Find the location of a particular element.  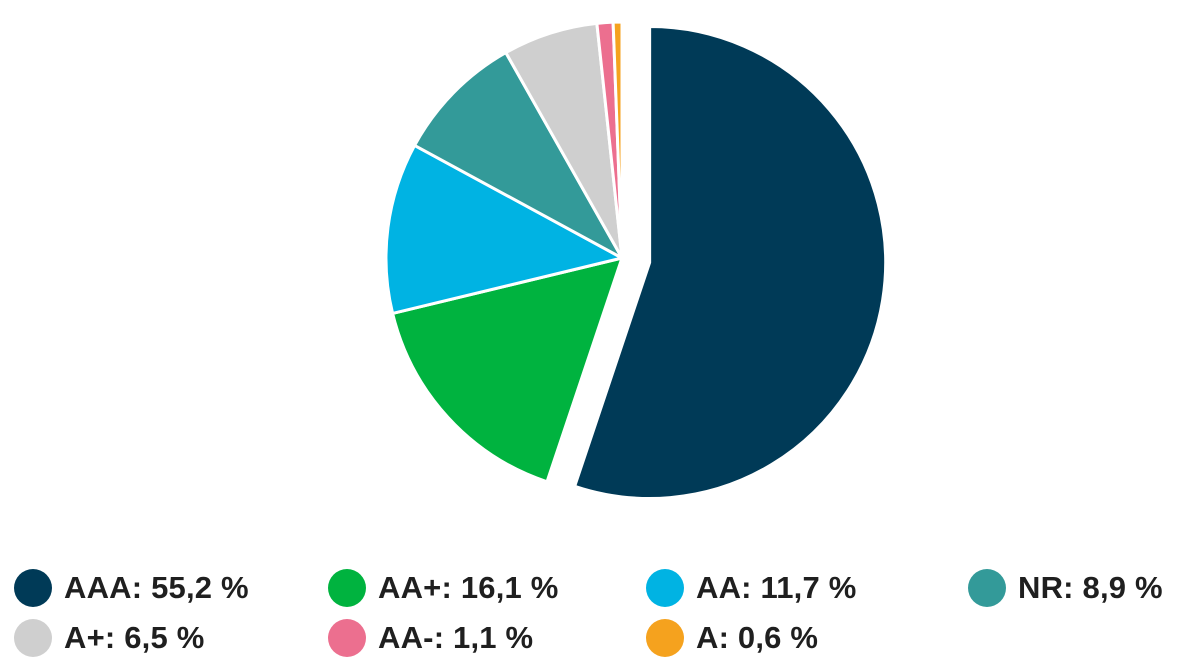

legend-swatch-aa is located at coordinates (665, 588).